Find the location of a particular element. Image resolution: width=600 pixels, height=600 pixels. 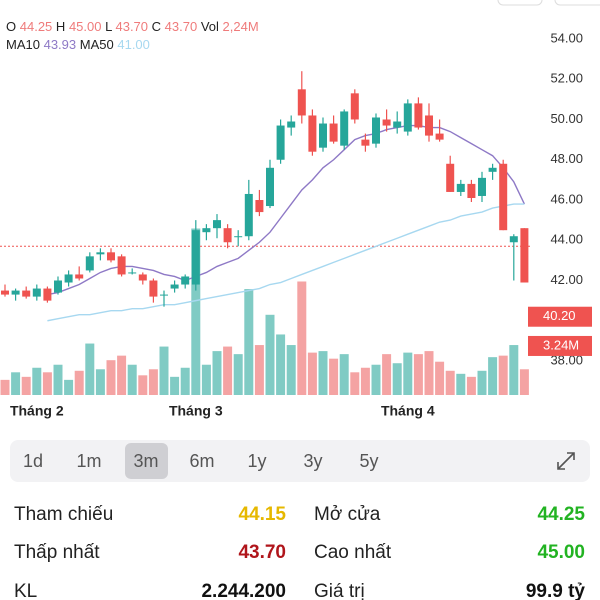

period-button: 1y is located at coordinates (256, 461).